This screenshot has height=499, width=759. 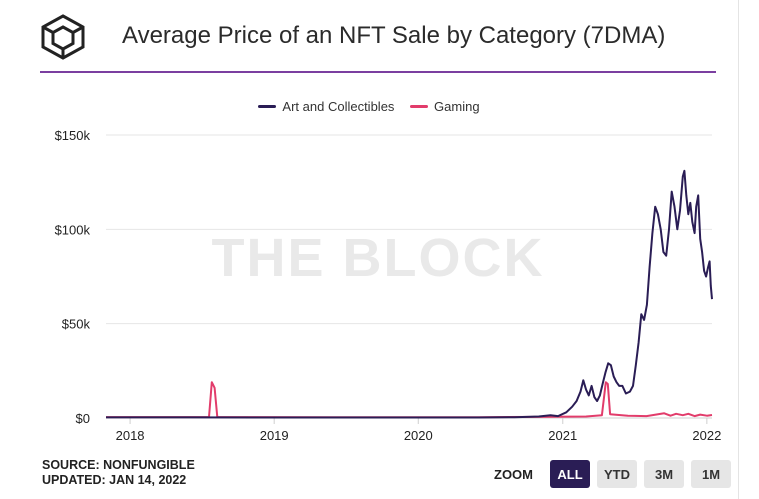 I want to click on zoom-3m-button: 3M, so click(x=664, y=474).